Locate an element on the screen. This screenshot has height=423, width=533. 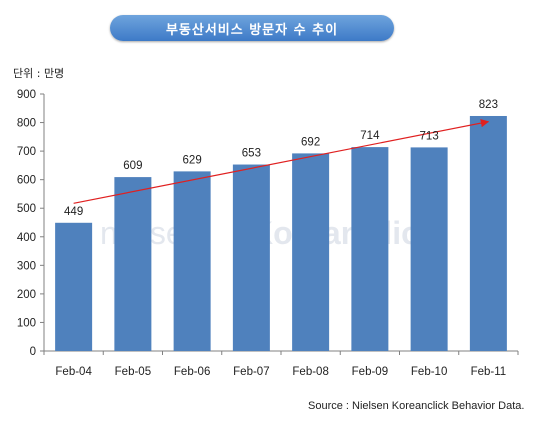
x-tick-label: Feb-07 is located at coordinates (251, 372).